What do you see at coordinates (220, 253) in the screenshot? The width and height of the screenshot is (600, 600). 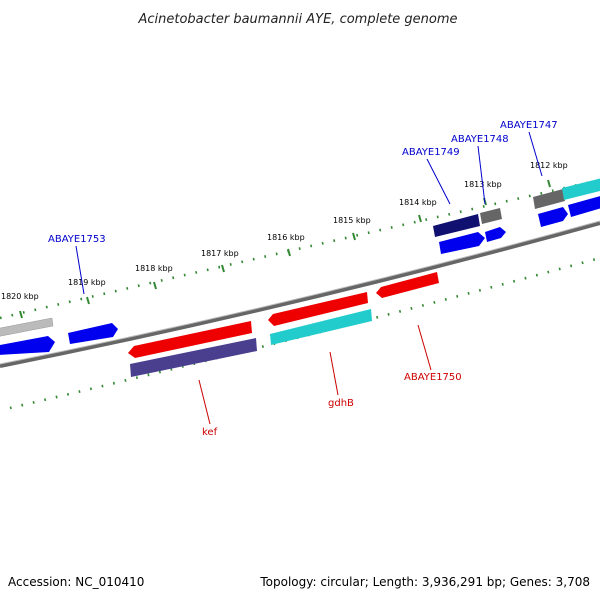 I see `scale-label-1817: 1817 kbp` at bounding box center [220, 253].